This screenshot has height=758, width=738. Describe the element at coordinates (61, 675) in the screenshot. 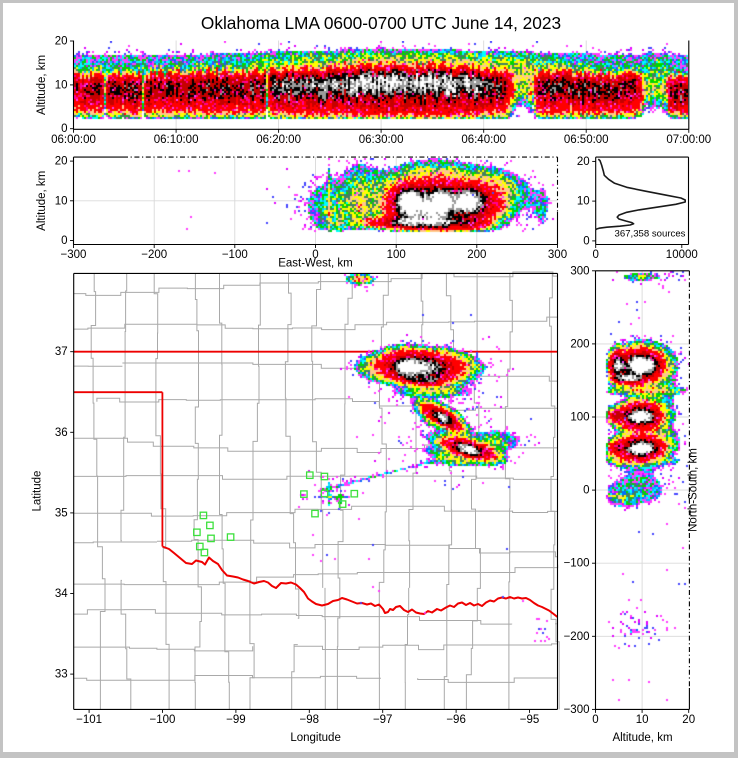

I see `svg-text: 33` at that location.